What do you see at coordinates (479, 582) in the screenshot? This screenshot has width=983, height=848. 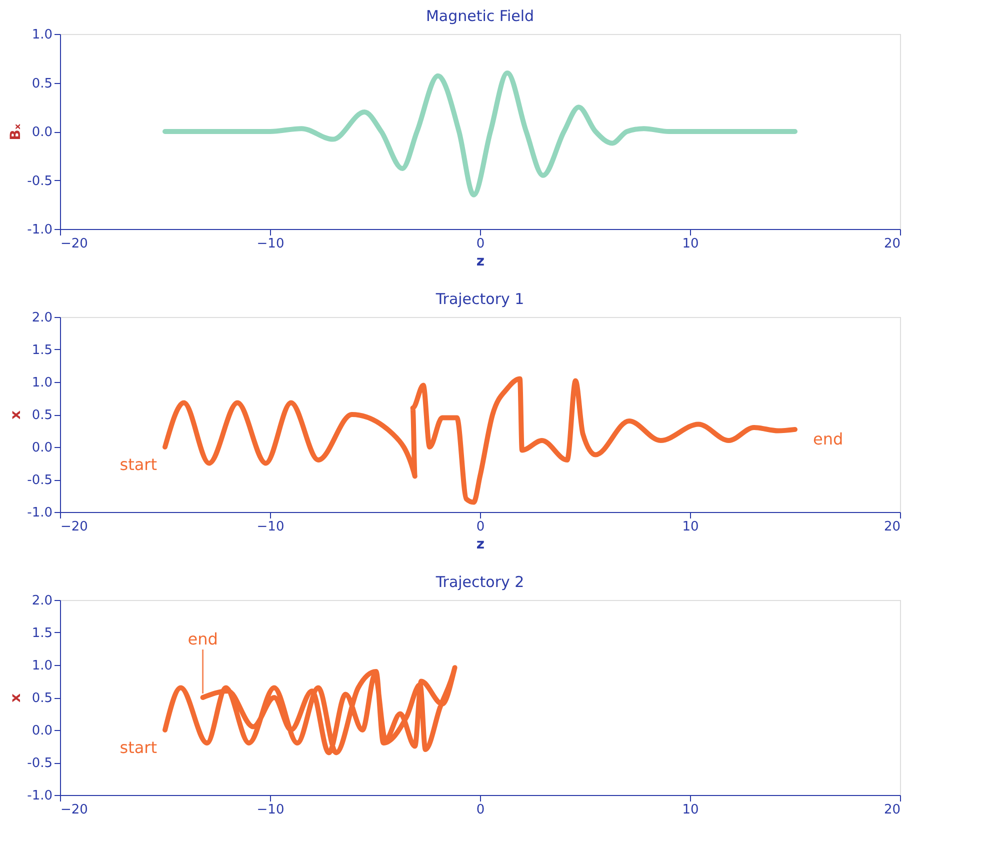 I see `chart-title: Trajectory 2` at bounding box center [479, 582].